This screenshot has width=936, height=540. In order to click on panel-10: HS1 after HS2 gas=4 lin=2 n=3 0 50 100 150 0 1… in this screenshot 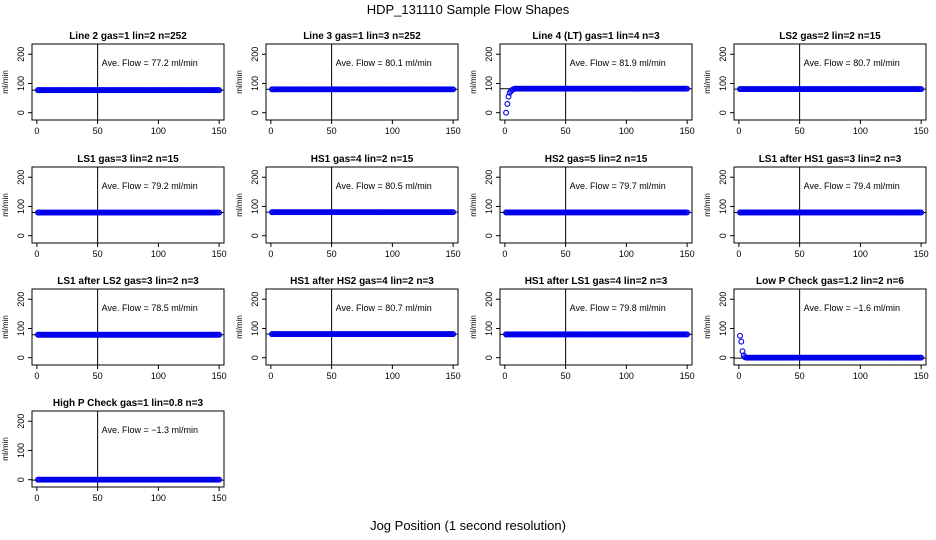, I will do `click(348, 328)`.